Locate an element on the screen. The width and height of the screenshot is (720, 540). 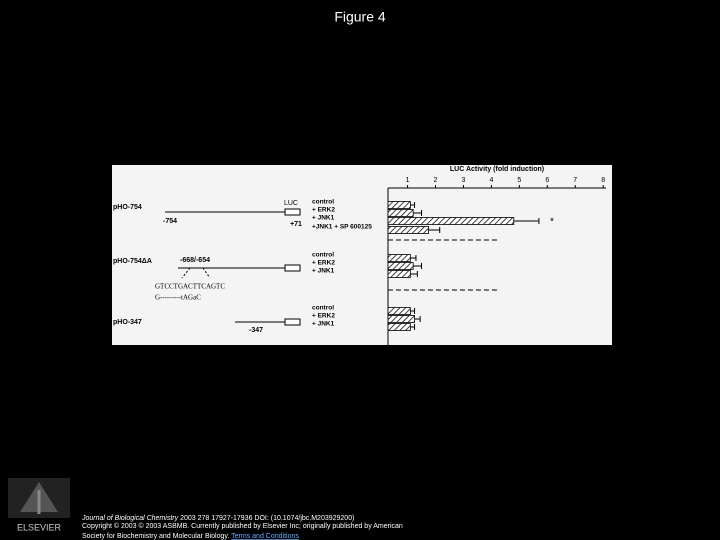
sequence-mut: G---------tAGaC is located at coordinates (178, 298).